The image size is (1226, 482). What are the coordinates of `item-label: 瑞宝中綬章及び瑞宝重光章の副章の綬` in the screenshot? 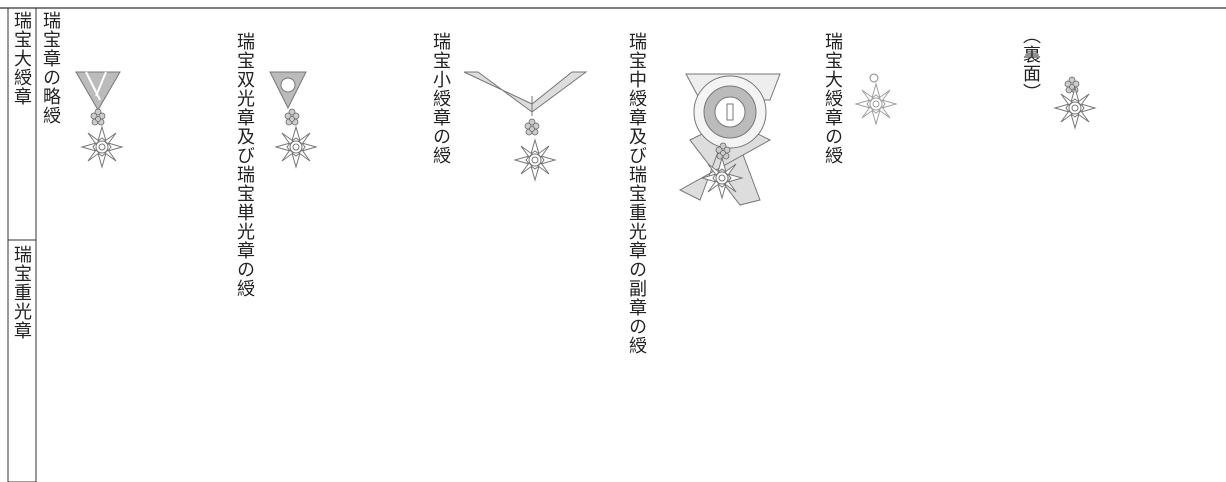 It's located at (636, 193).